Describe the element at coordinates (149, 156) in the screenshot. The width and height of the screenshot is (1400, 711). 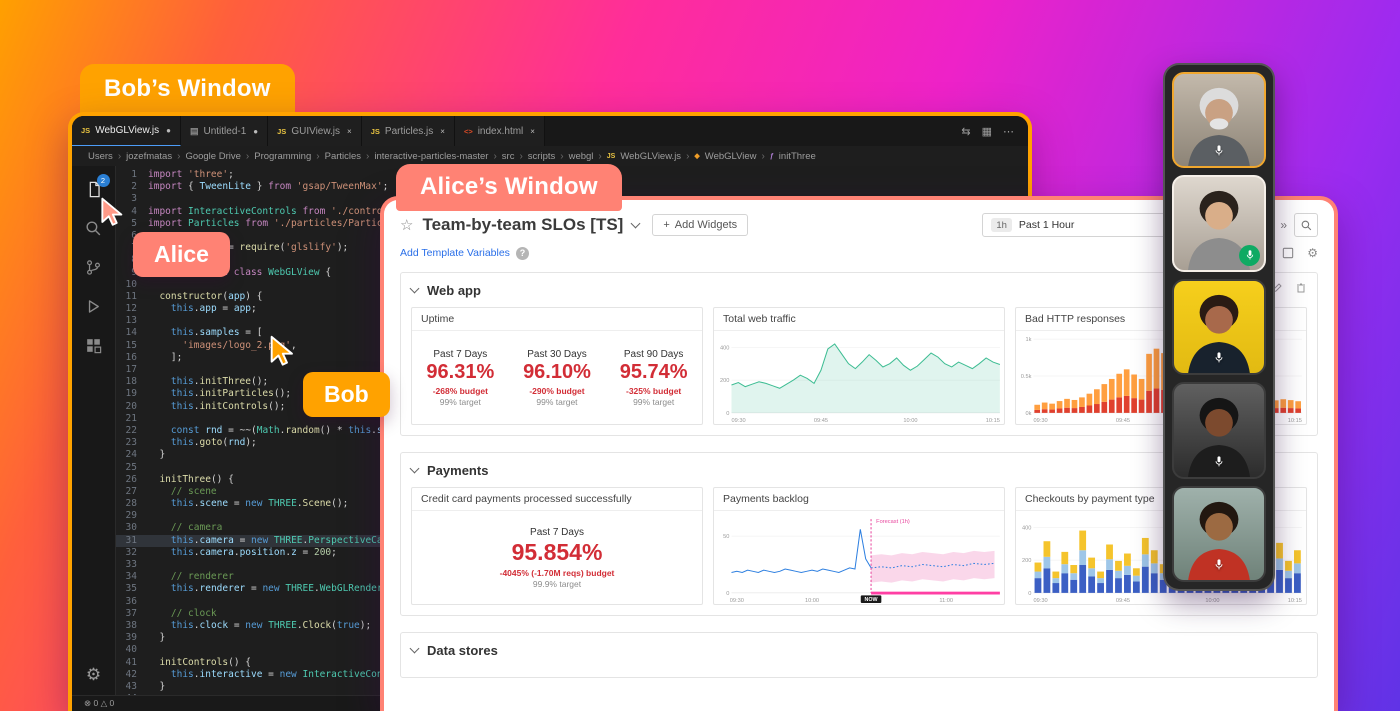
I see `breadcrumb-item: jozefmatas` at that location.